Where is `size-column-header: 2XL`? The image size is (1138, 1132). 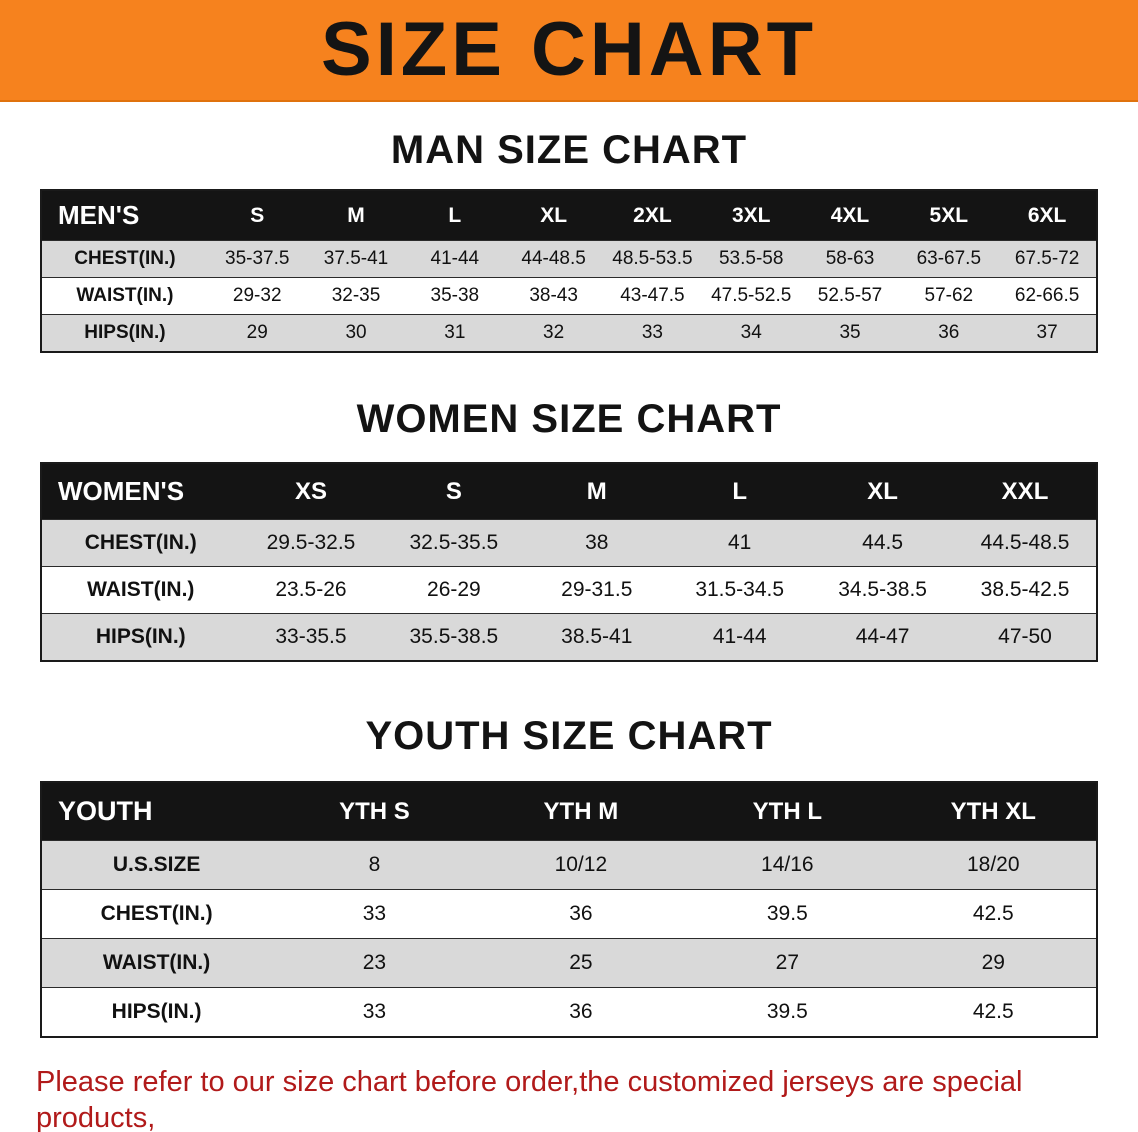 size-column-header: 2XL is located at coordinates (652, 215).